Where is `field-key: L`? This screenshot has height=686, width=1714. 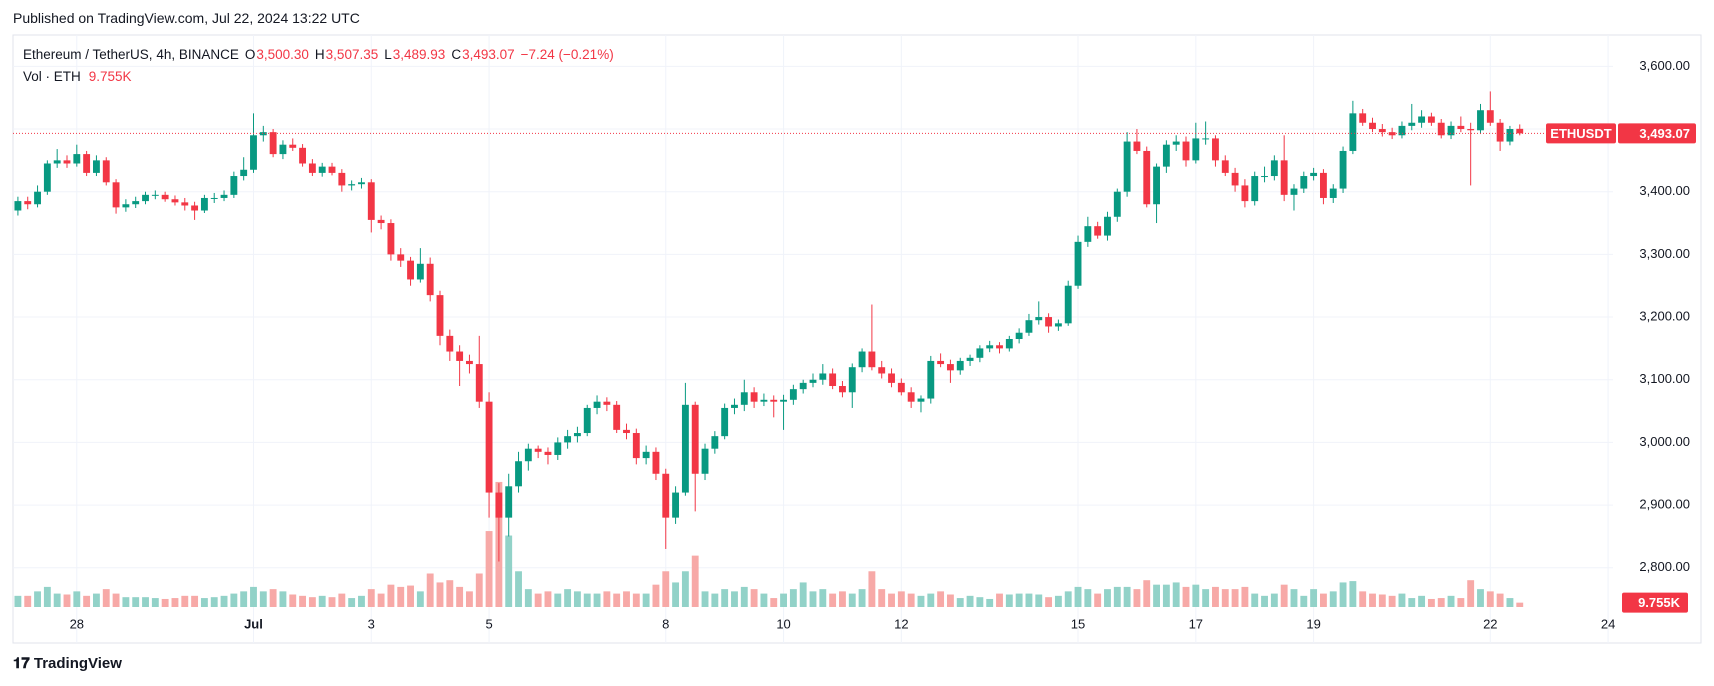
field-key: L is located at coordinates (388, 54).